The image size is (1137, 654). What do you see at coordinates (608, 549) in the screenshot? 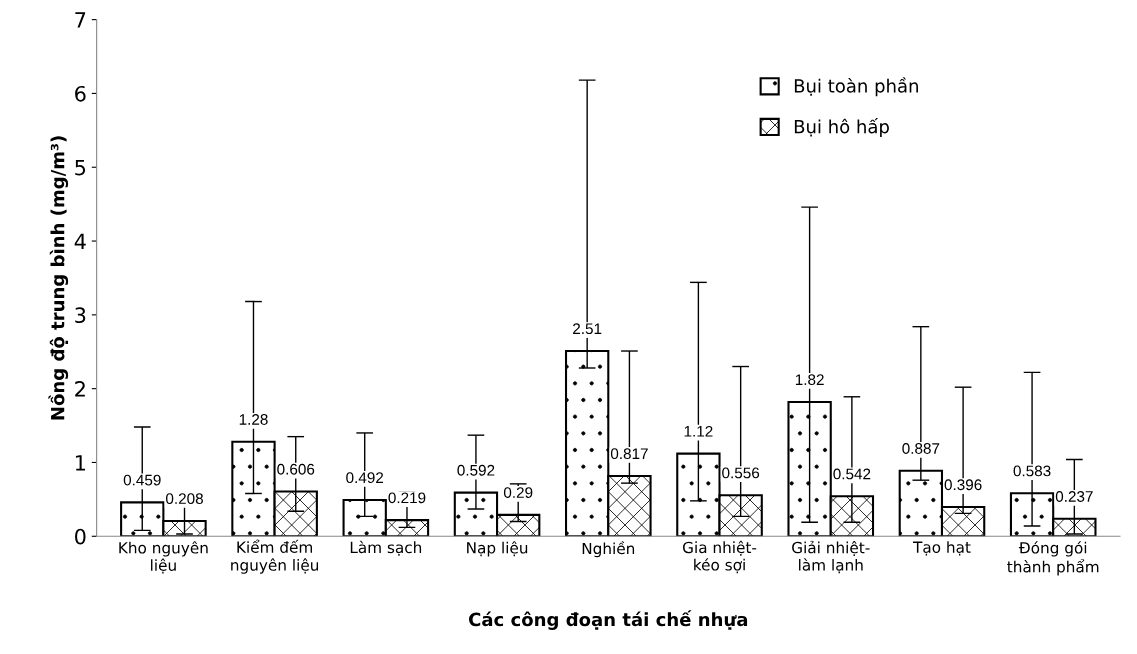
I see `x-tick-label: Nghiền` at bounding box center [608, 549].